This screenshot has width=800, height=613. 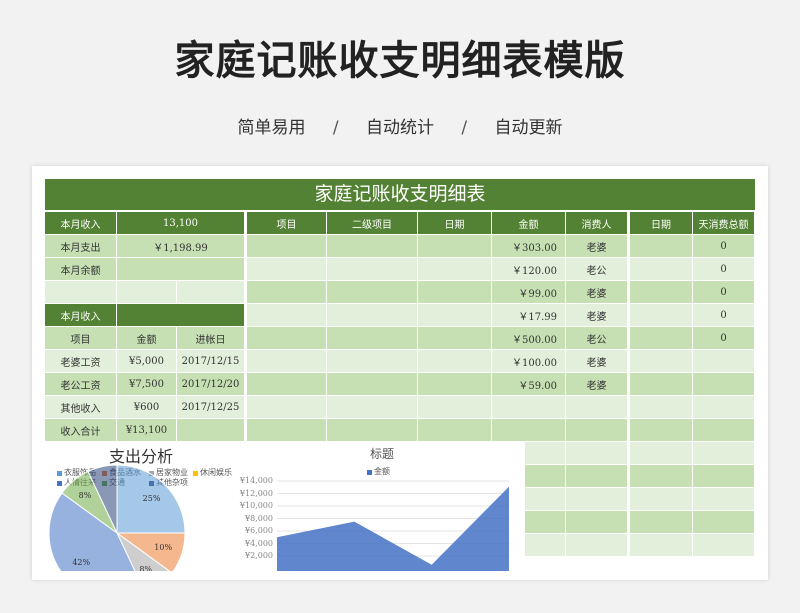 What do you see at coordinates (147, 384) in the screenshot?
I see `income-amount-cell: ¥7,500` at bounding box center [147, 384].